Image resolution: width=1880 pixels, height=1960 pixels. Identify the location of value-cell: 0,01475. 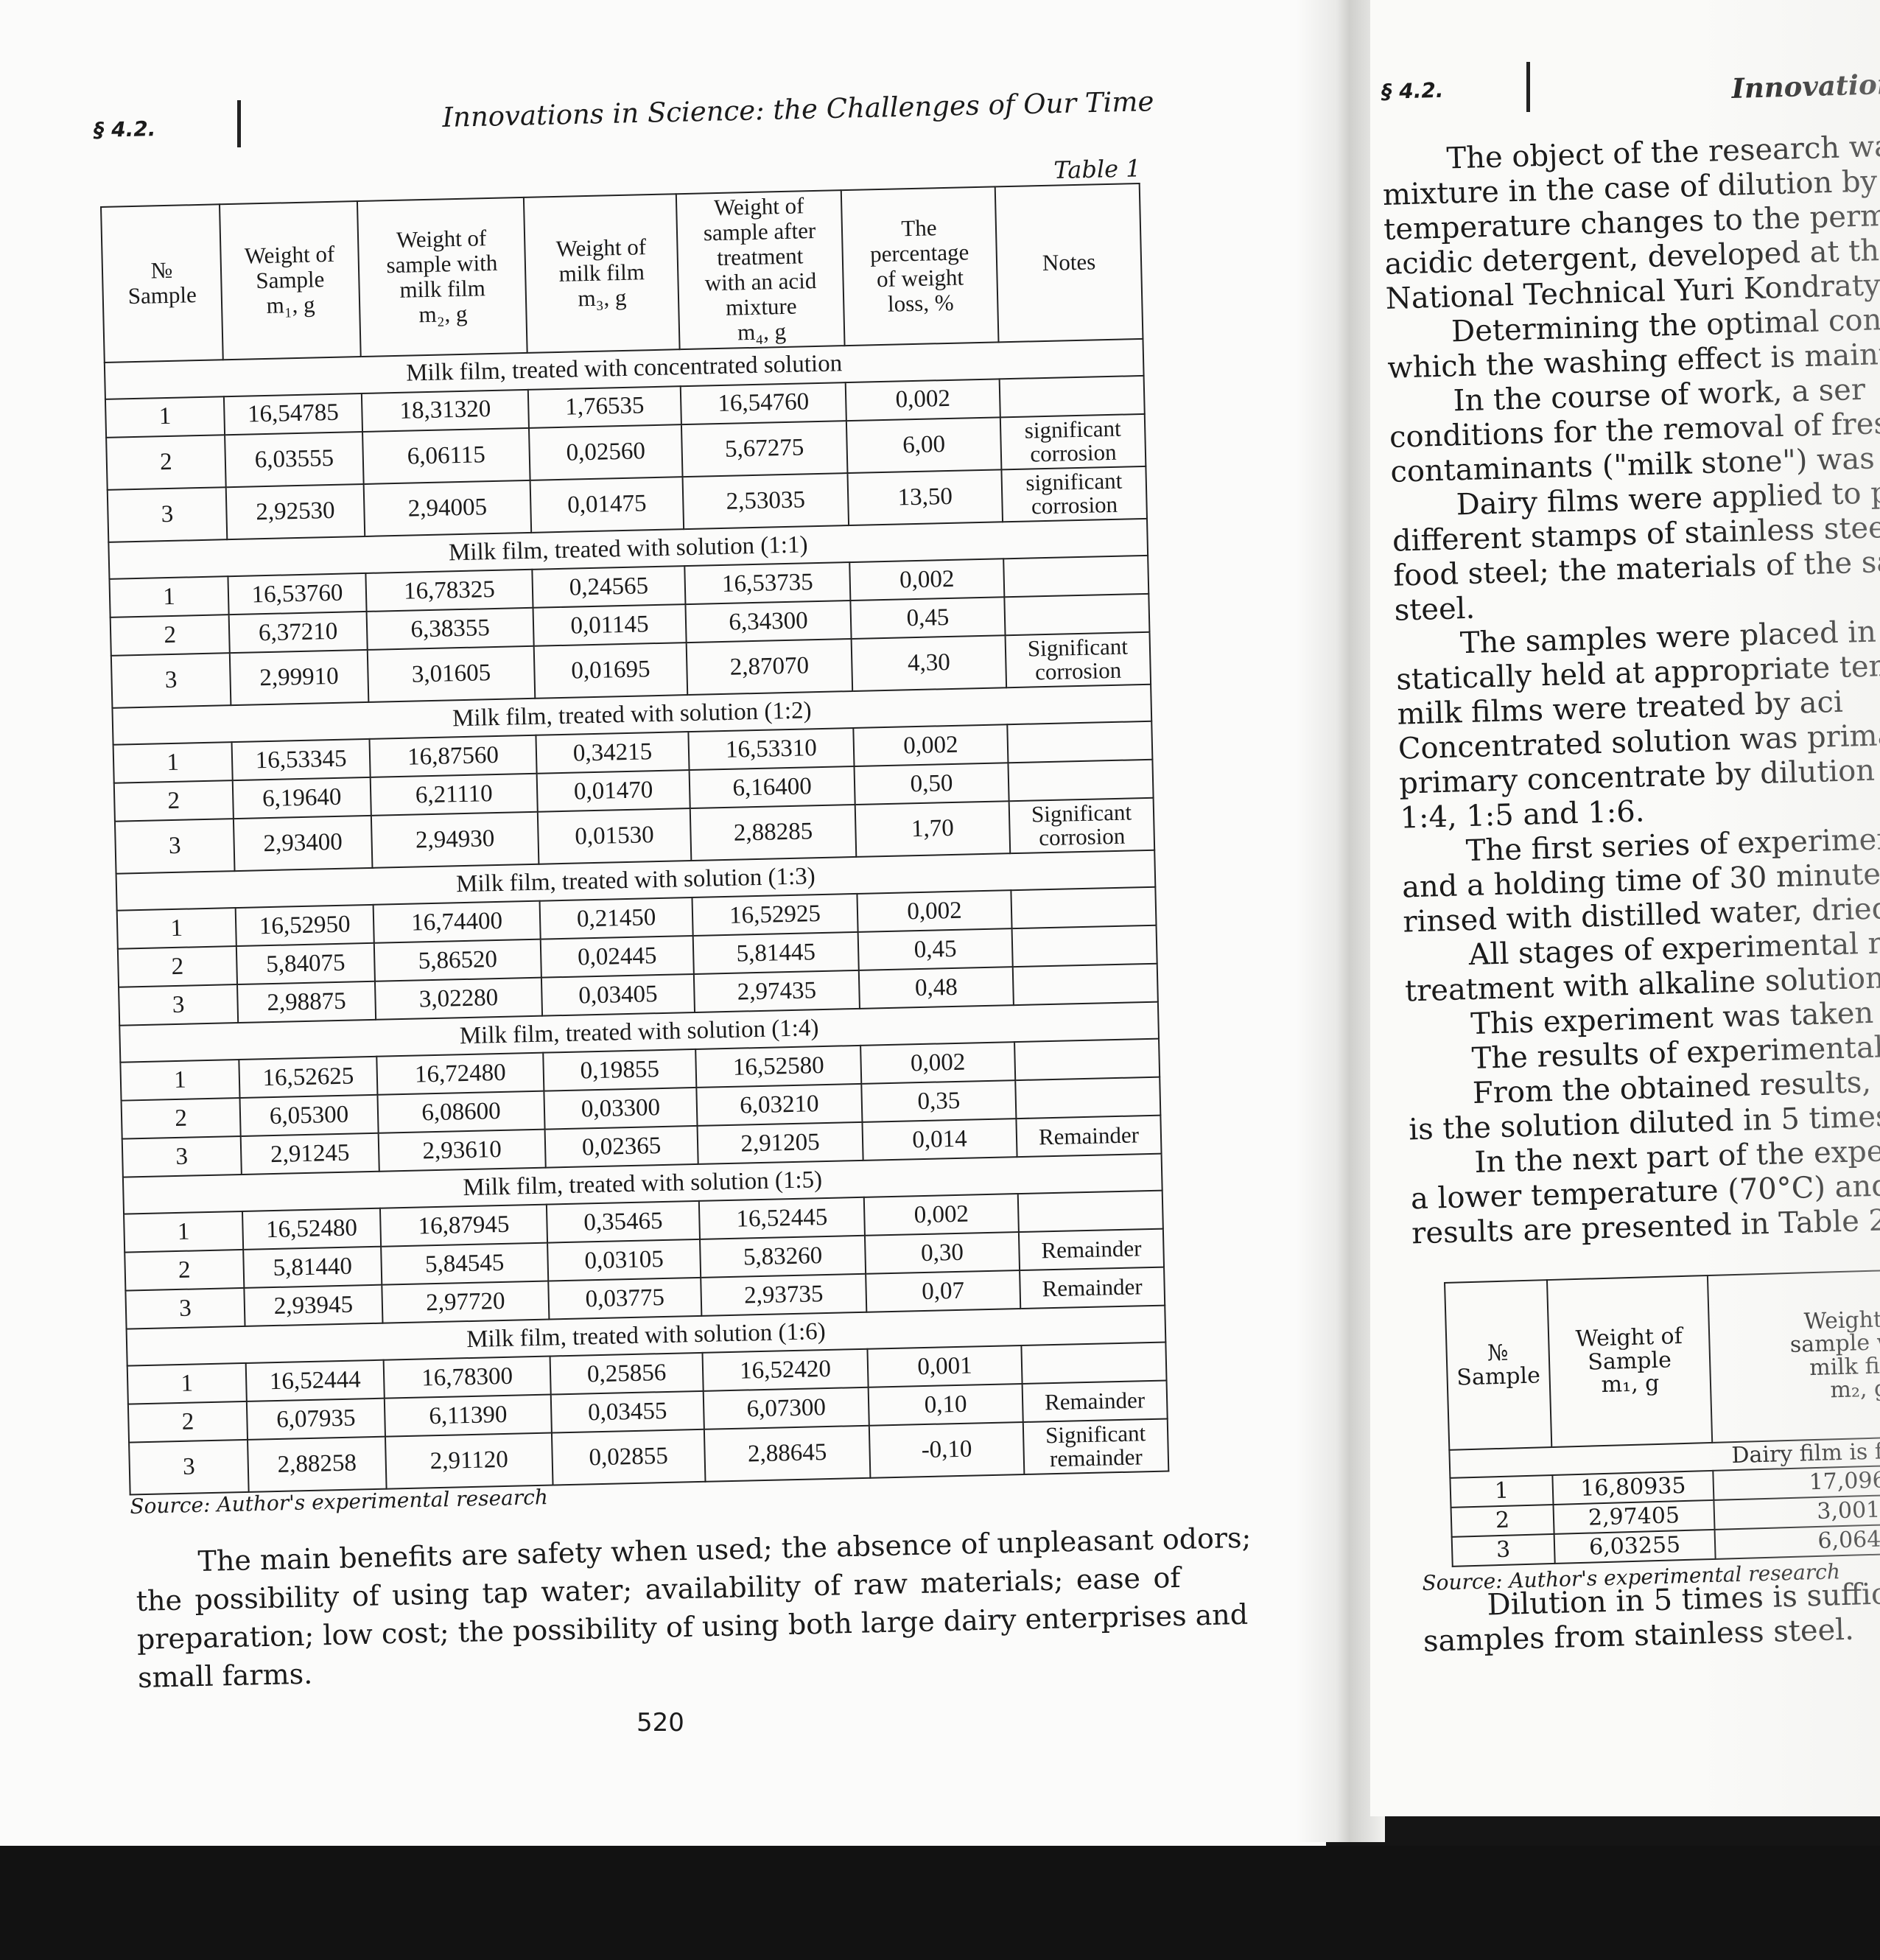
(607, 504).